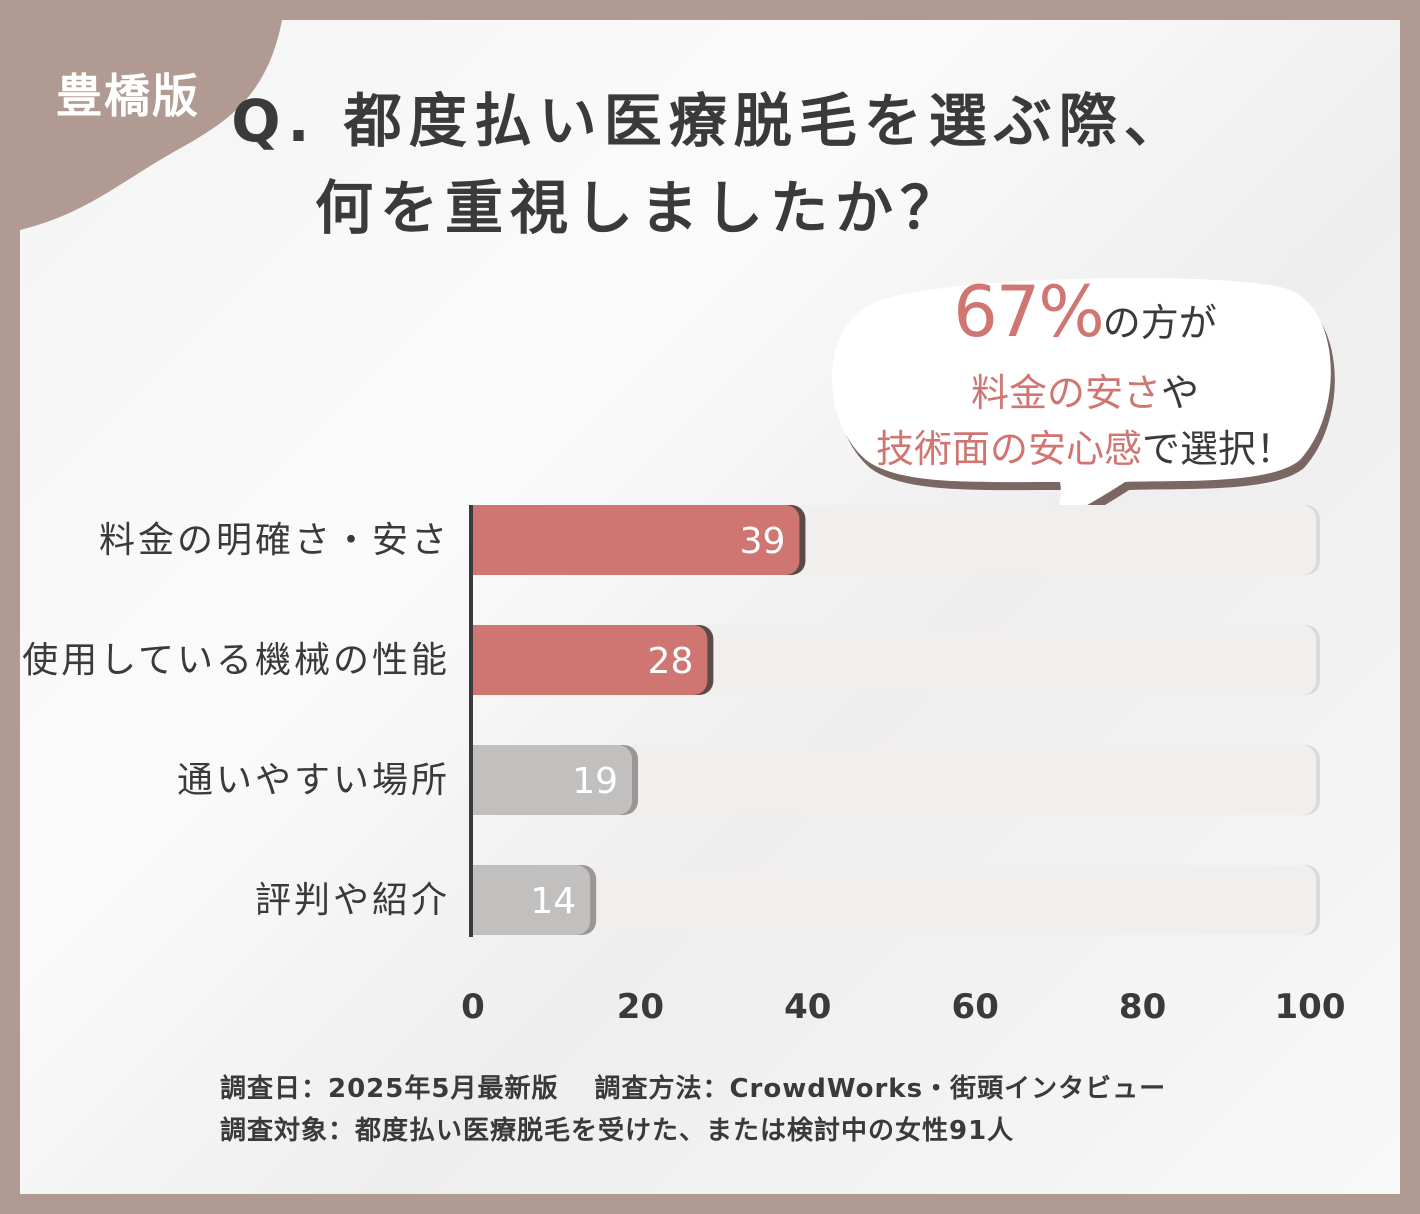  I want to click on callout-line-3: 技術面の安心感で選択！, so click(1085, 449).